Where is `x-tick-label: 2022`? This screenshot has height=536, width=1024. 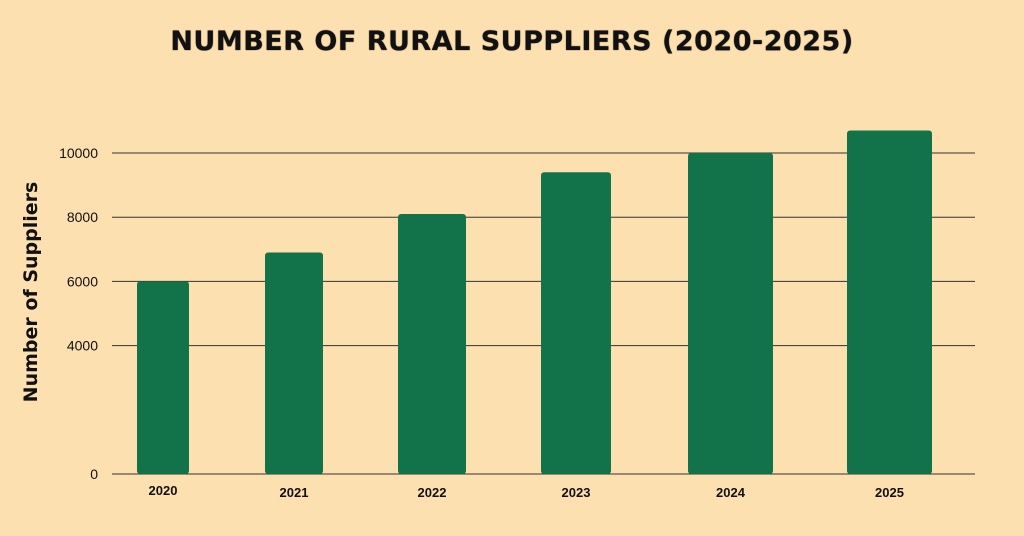
x-tick-label: 2022 is located at coordinates (432, 492).